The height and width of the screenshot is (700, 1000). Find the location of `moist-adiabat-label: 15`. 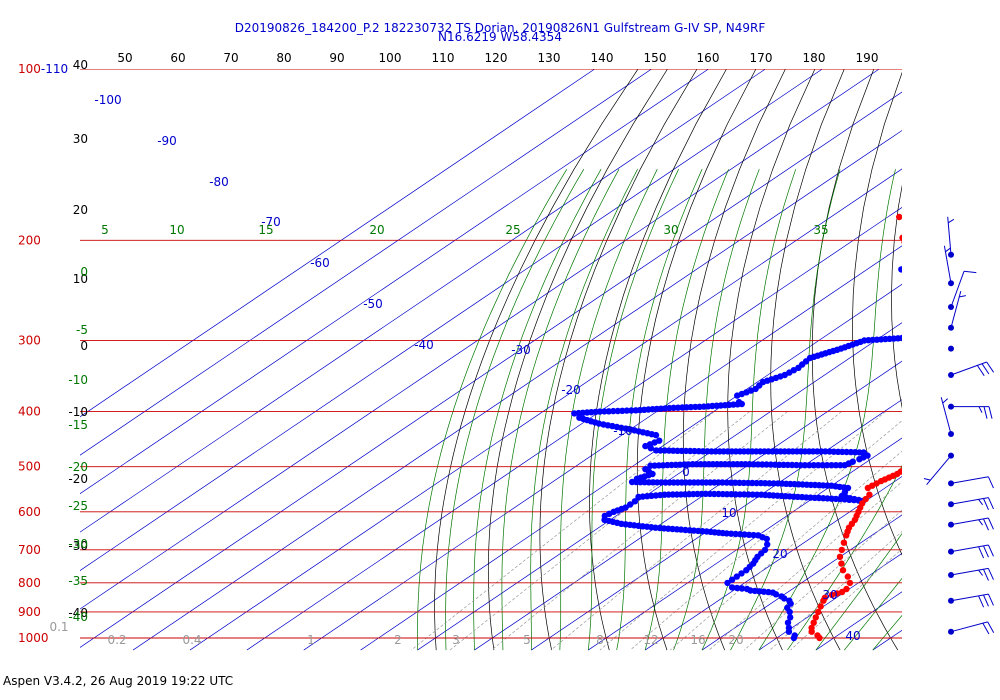

moist-adiabat-label: 15 is located at coordinates (265, 230).